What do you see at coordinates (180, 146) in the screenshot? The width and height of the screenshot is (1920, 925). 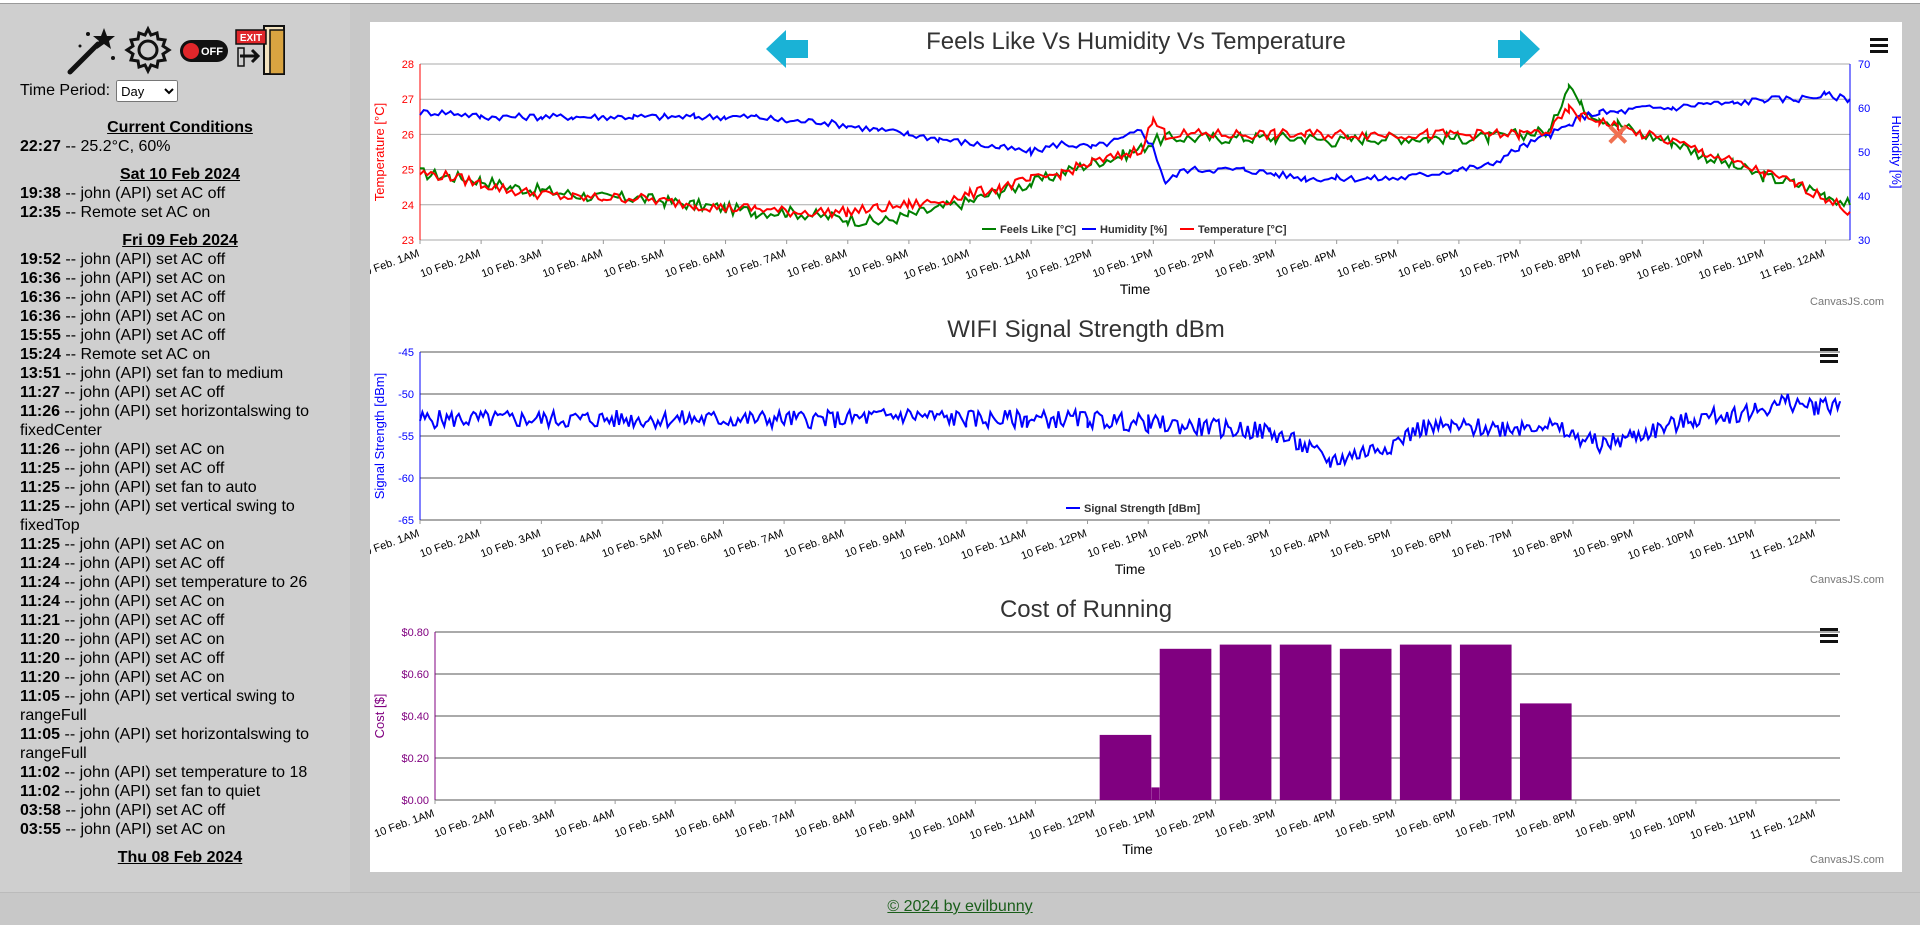 I see `current-conditions: 22:27 -- 25.2°C, 60%` at bounding box center [180, 146].